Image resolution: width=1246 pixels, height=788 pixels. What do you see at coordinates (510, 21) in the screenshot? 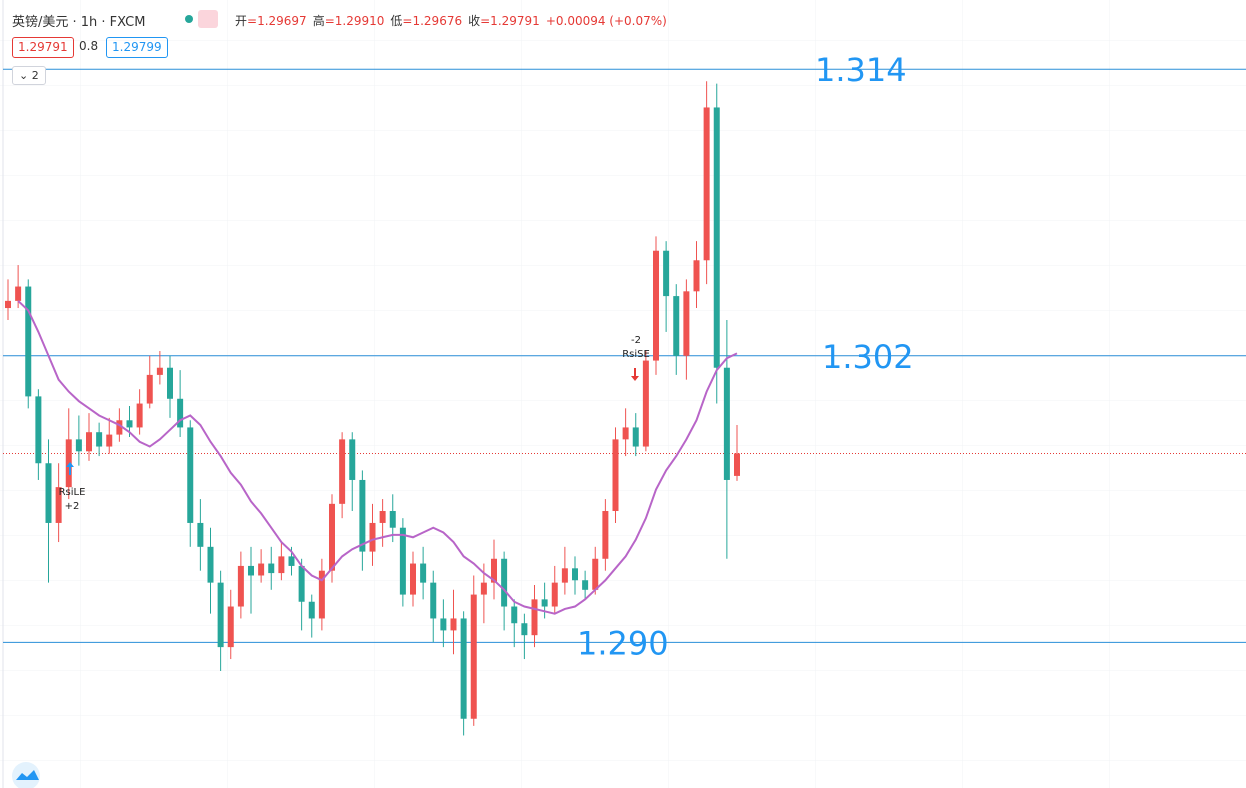
I see `ohlc-value: =1.29791` at bounding box center [510, 21].